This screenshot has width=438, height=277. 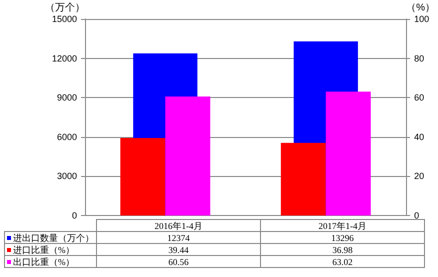 I want to click on y-tick-label: 12000, so click(x=64, y=58).